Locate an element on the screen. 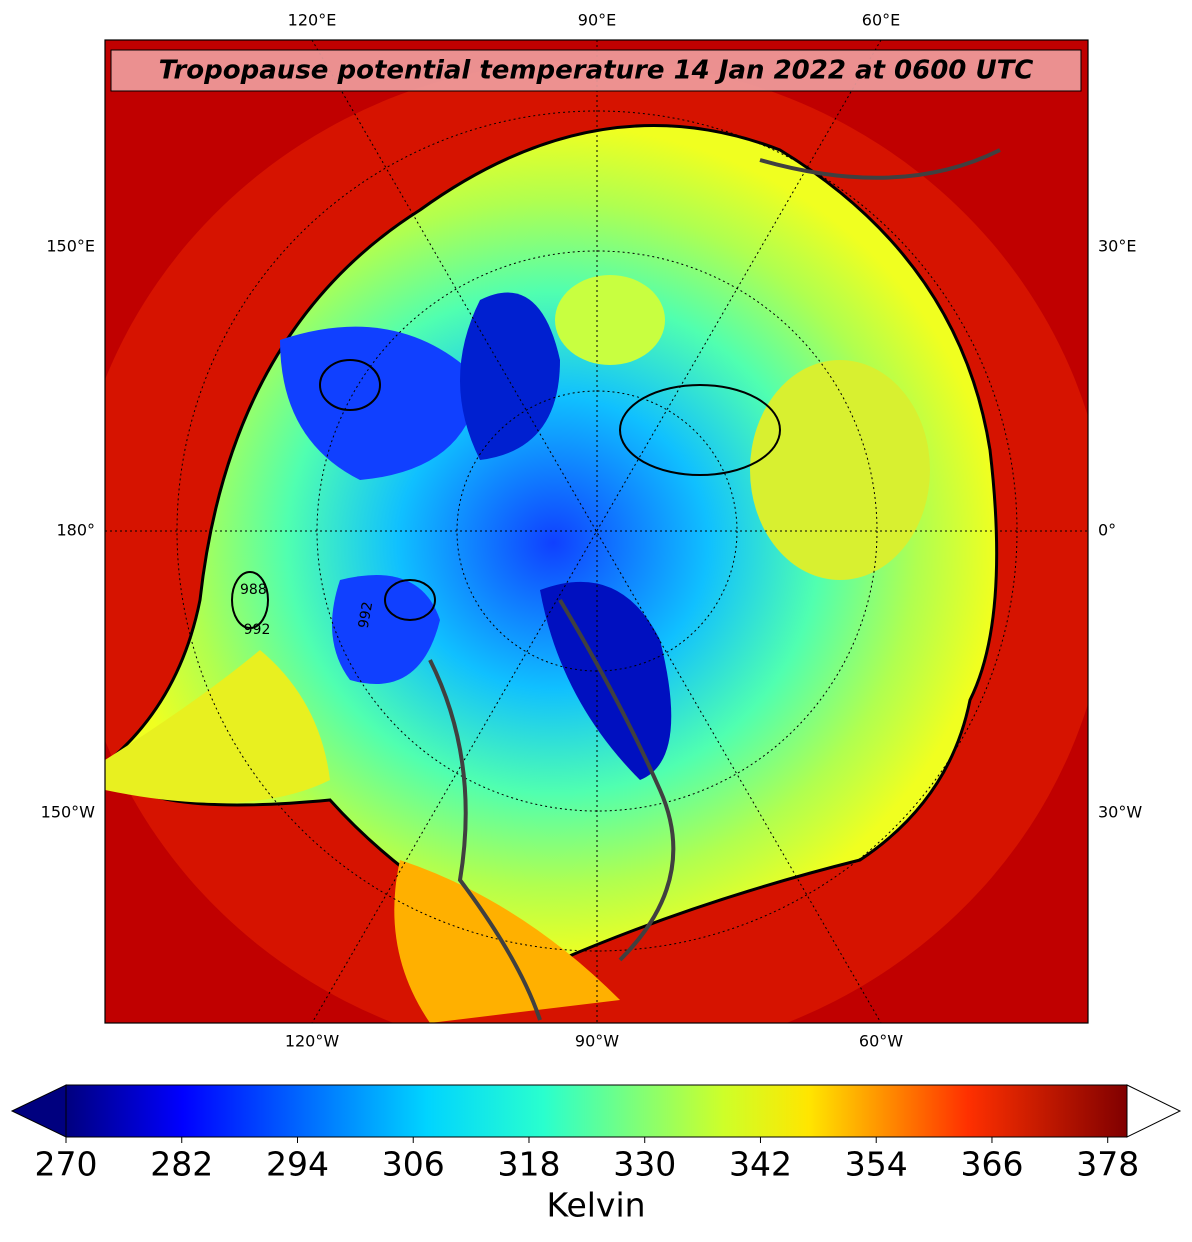 The image size is (1192, 1242). lon-label: 30°E is located at coordinates (1117, 246).